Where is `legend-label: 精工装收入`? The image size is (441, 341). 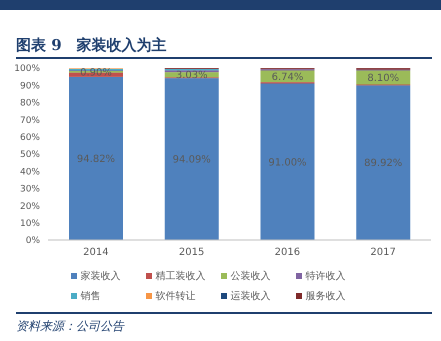
legend-label: 精工装收入 is located at coordinates (181, 276).